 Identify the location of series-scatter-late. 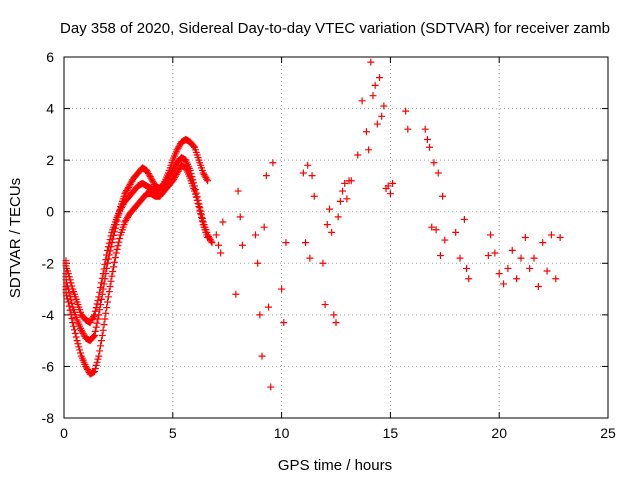
(492, 207).